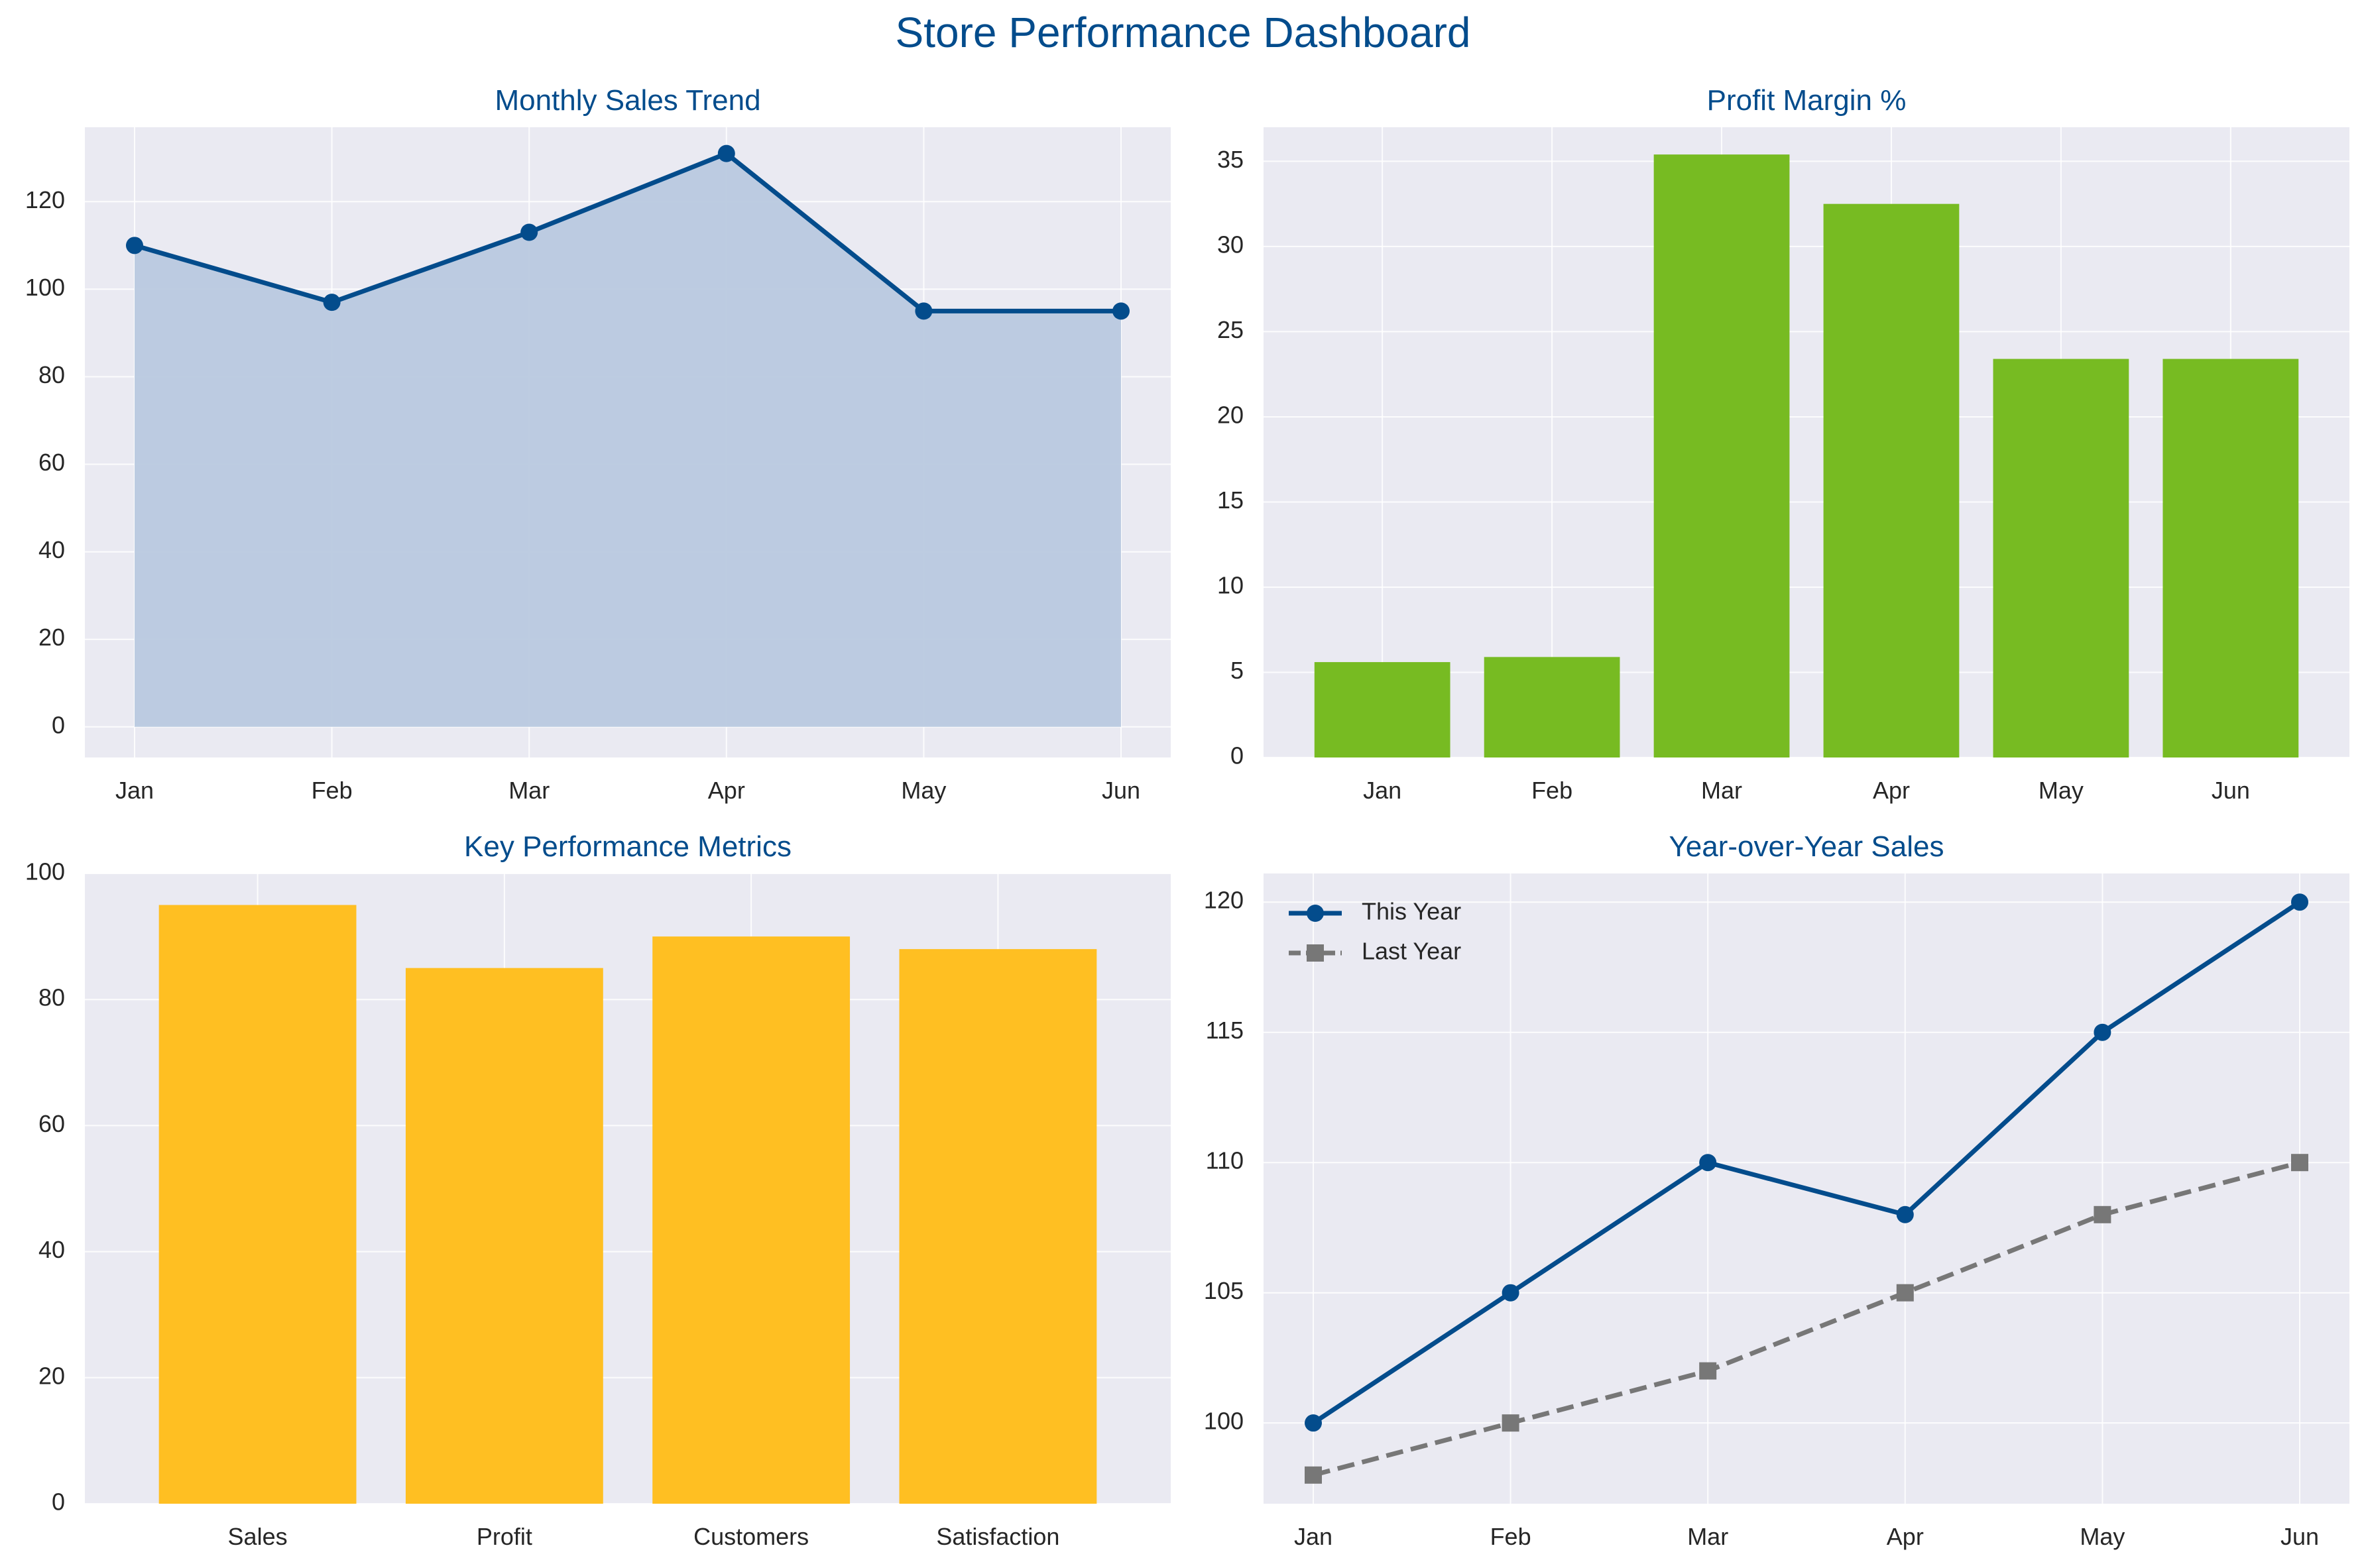  What do you see at coordinates (1183, 32) in the screenshot?
I see `dashboard-title: Store Performance Dashboard` at bounding box center [1183, 32].